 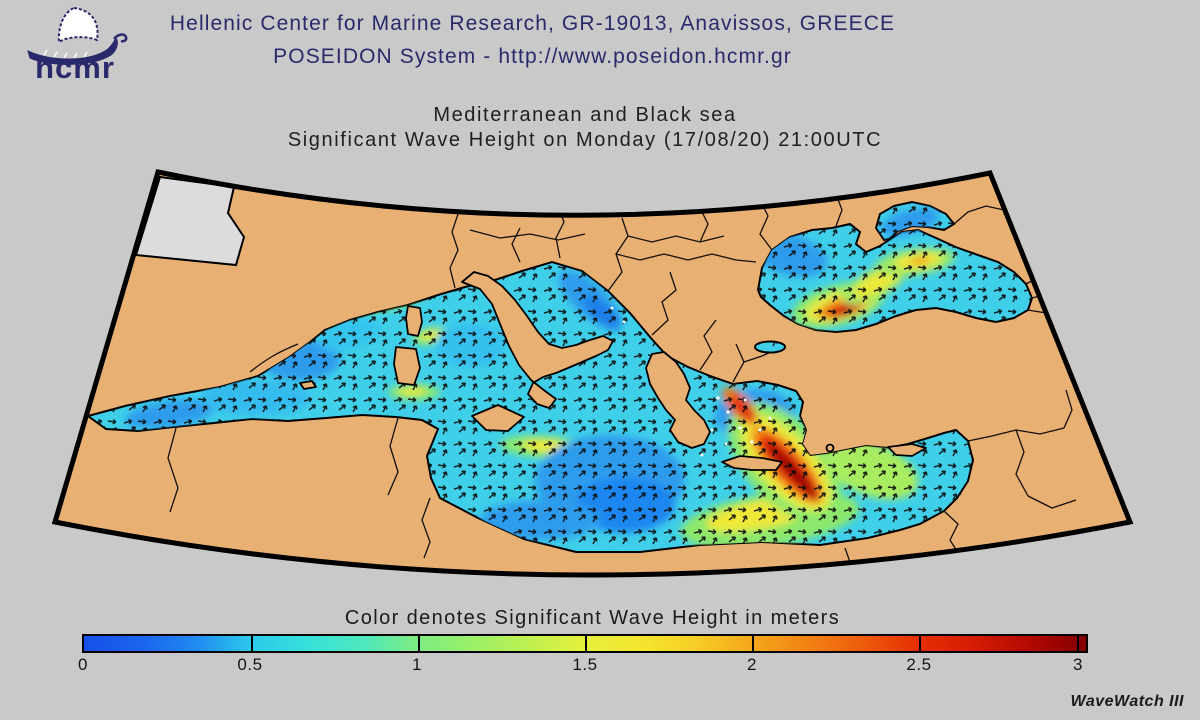 What do you see at coordinates (498, 418) in the screenshot?
I see `sicily-island` at bounding box center [498, 418].